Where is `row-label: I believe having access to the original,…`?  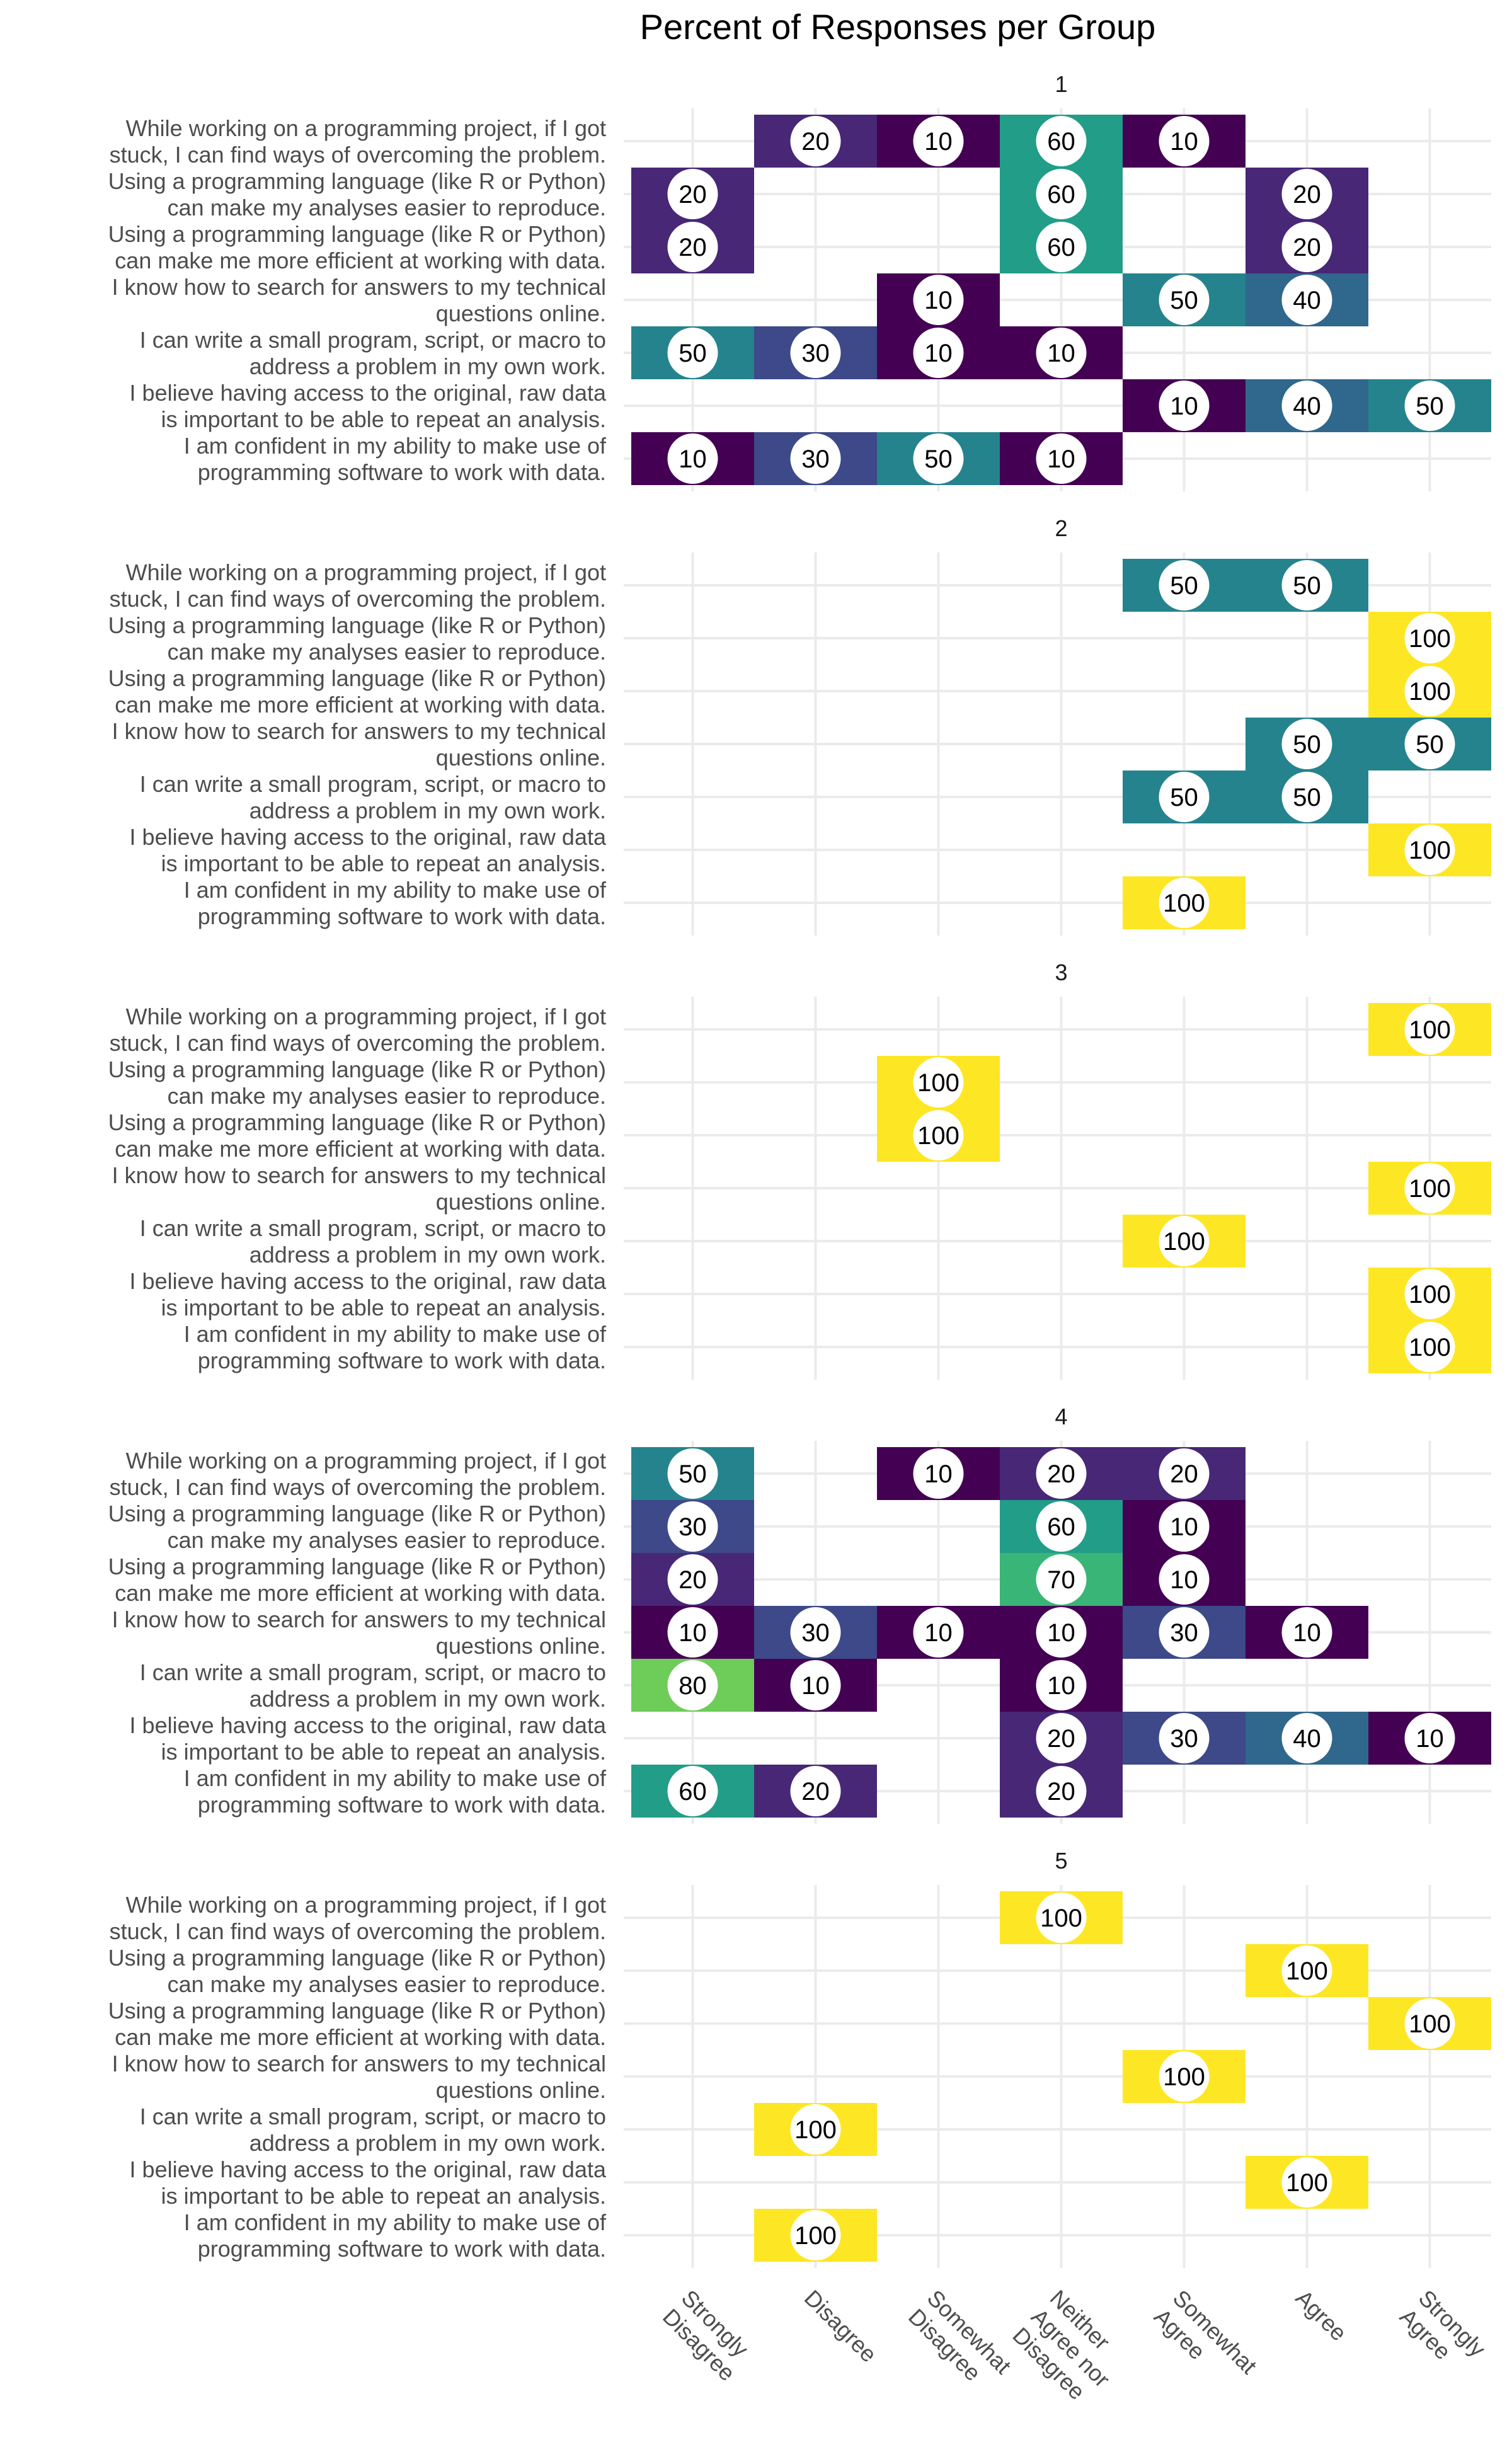
row-label: I believe having access to the original,… is located at coordinates (368, 406).